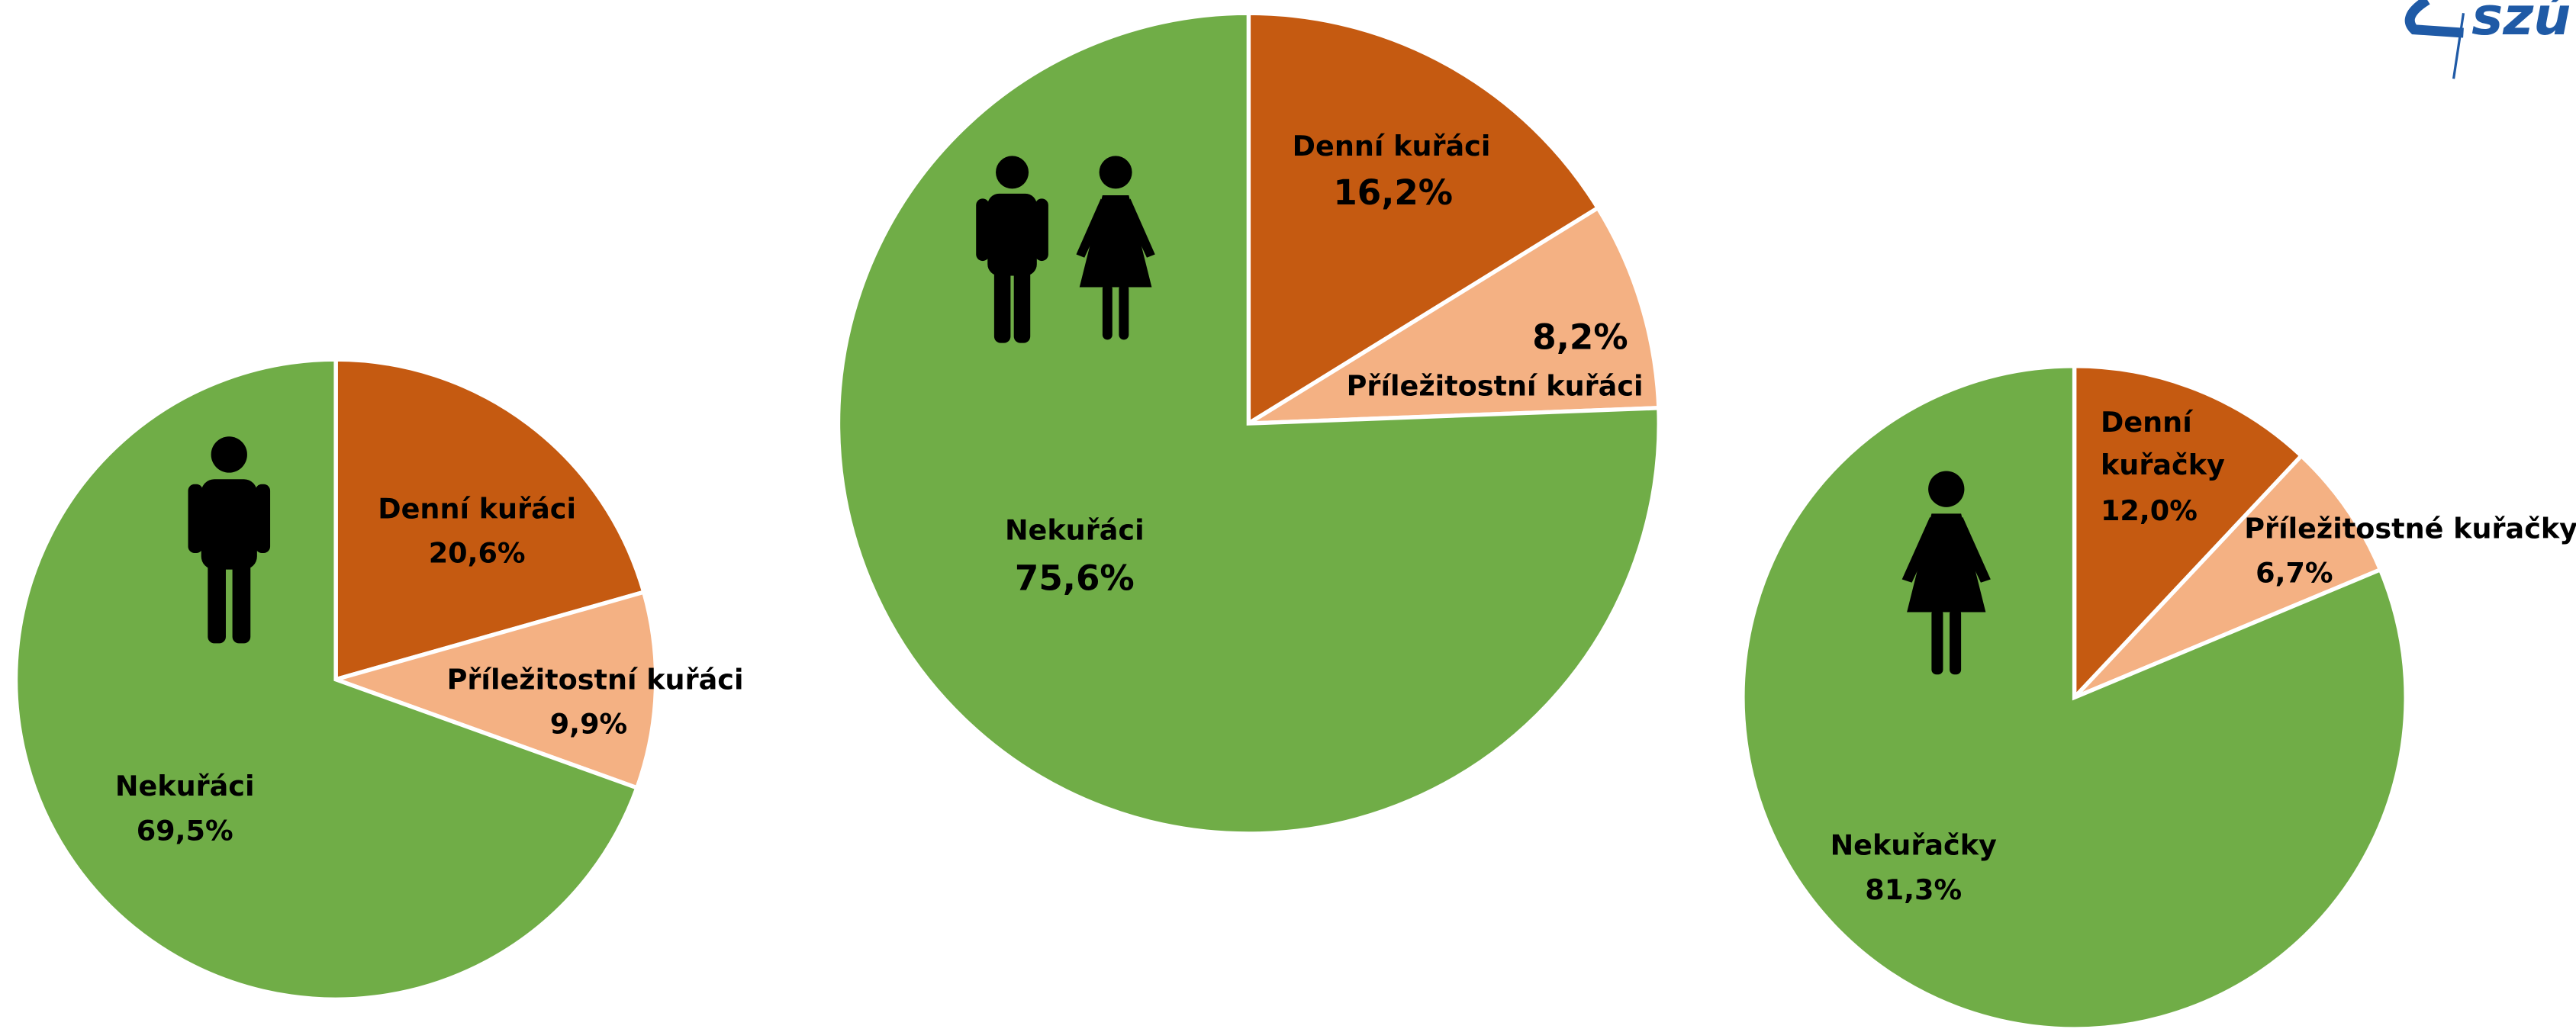 The width and height of the screenshot is (2576, 1029). I want to click on slice-value-label: 75,6%, so click(1075, 578).